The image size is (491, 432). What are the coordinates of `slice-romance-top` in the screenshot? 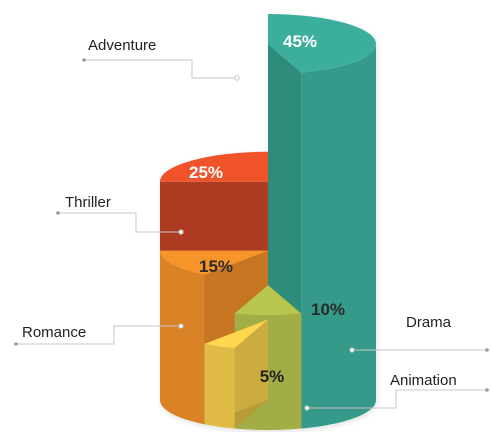 It's located at (214, 262).